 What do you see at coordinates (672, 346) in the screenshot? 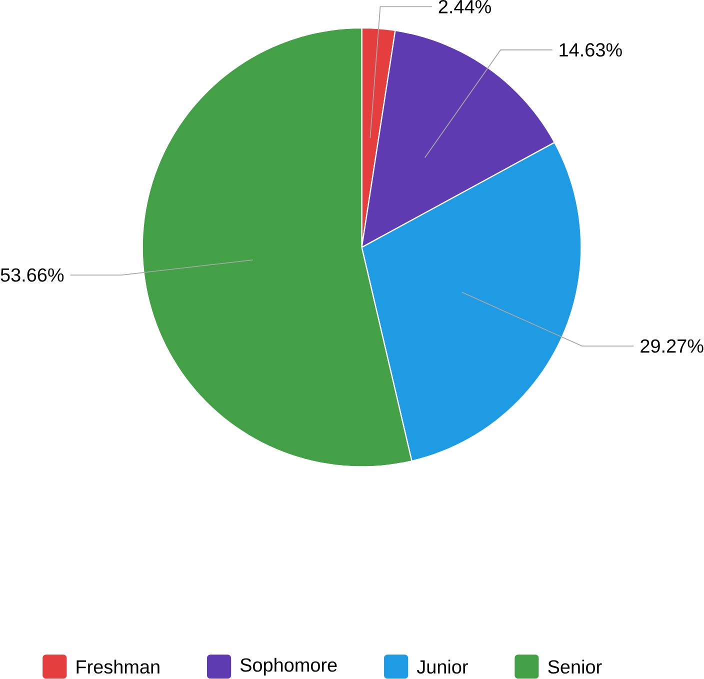
I see `data-label: 29.27%` at bounding box center [672, 346].